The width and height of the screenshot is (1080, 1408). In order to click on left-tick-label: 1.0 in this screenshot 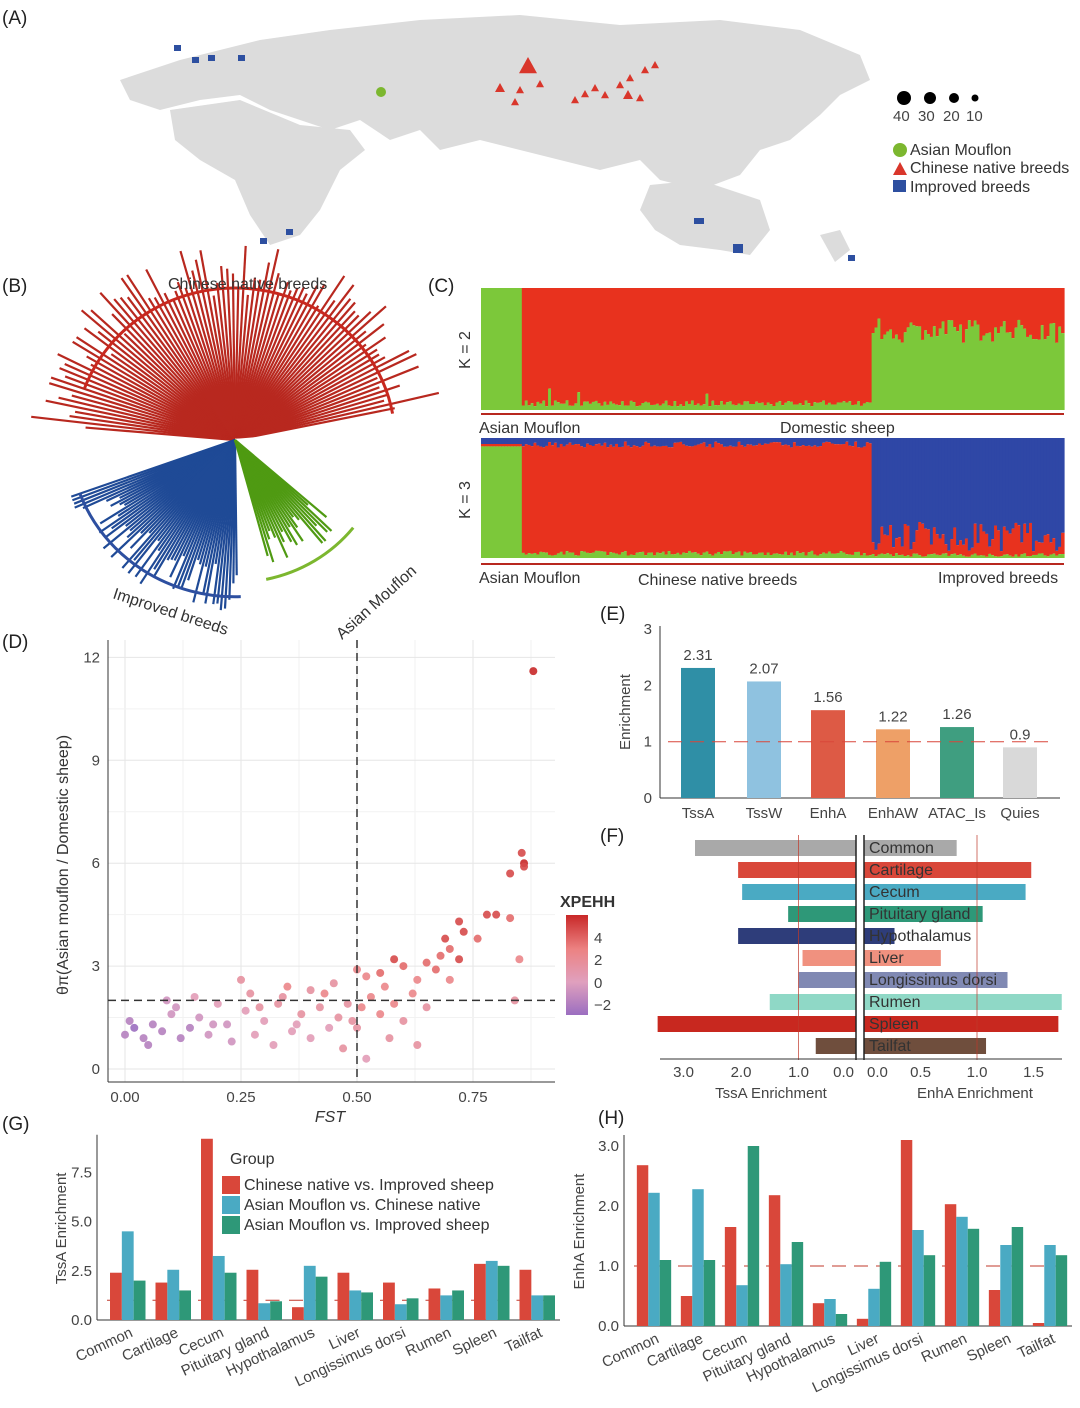, I will do `click(798, 1072)`.